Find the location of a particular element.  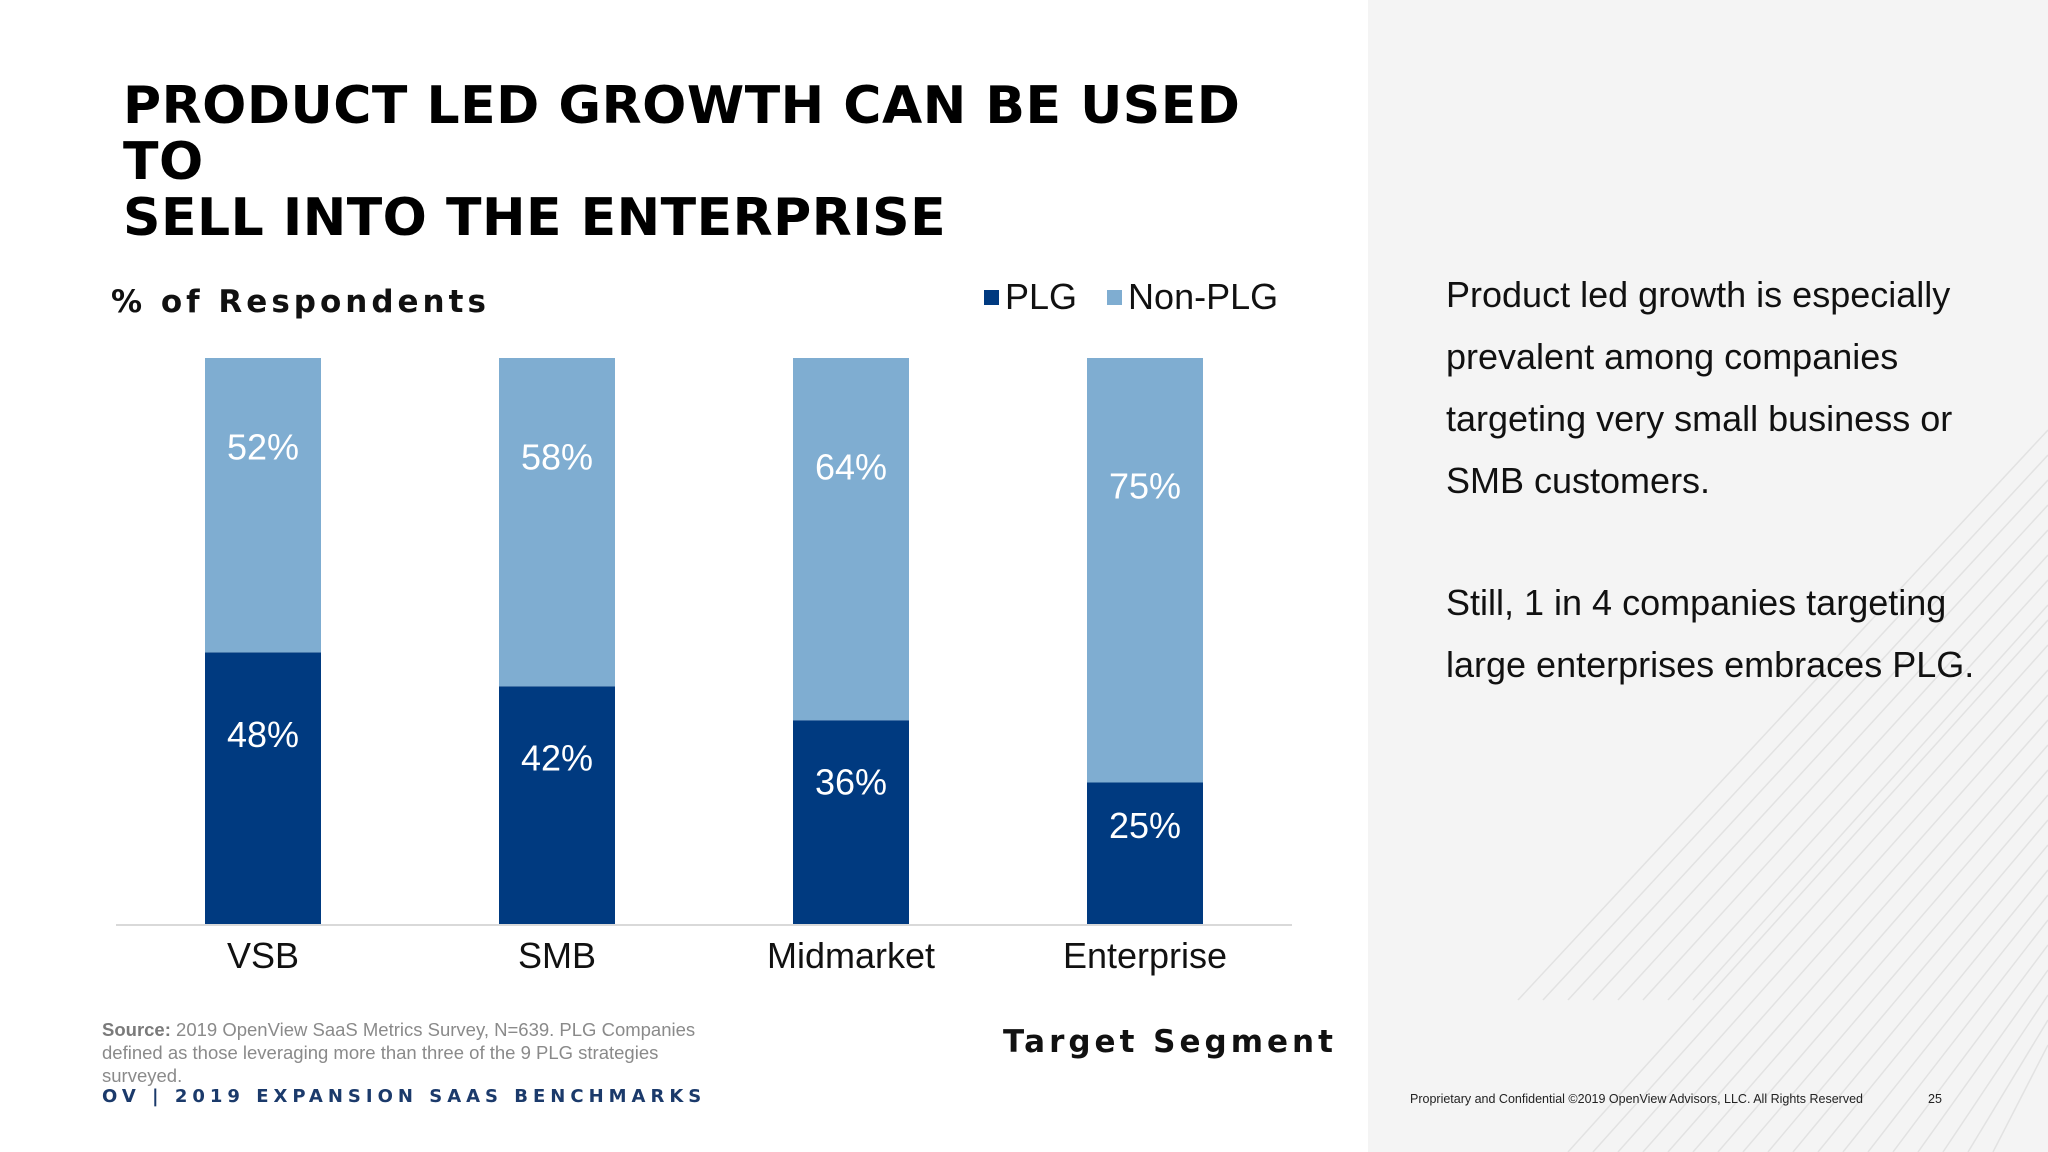

legend-item-plg: PLG is located at coordinates (1030, 297).